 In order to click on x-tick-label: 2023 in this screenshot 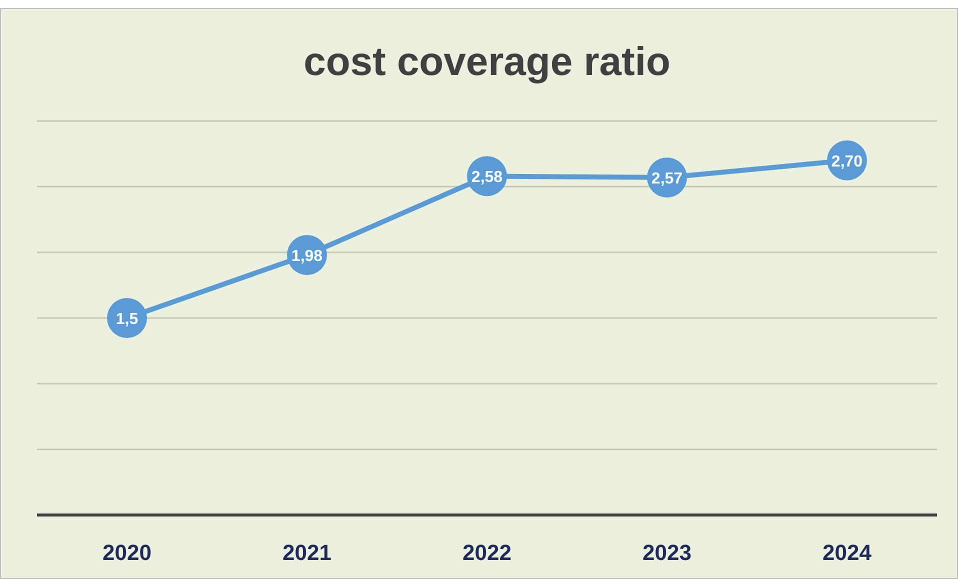, I will do `click(667, 552)`.